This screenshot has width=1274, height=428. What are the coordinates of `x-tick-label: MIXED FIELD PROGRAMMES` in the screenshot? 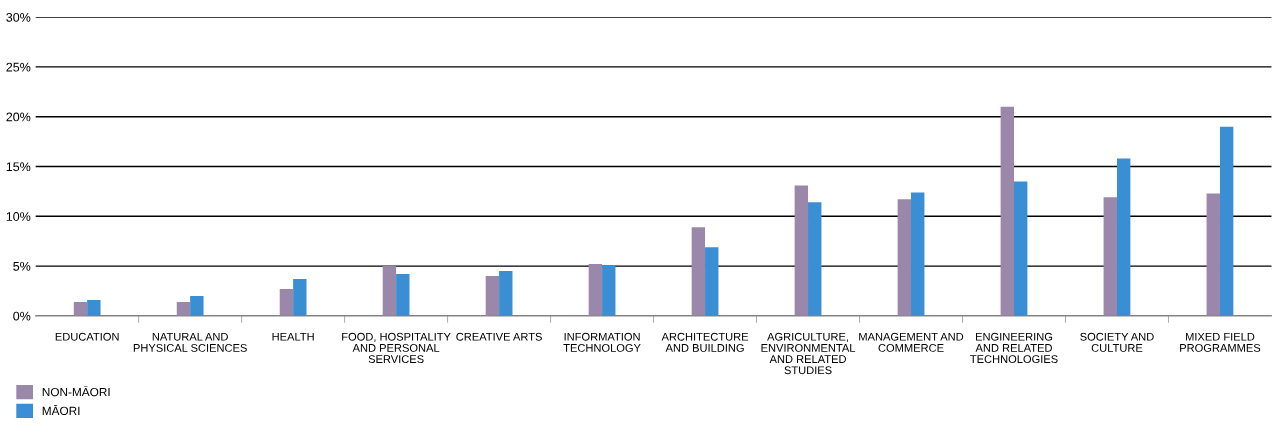 It's located at (1220, 342).